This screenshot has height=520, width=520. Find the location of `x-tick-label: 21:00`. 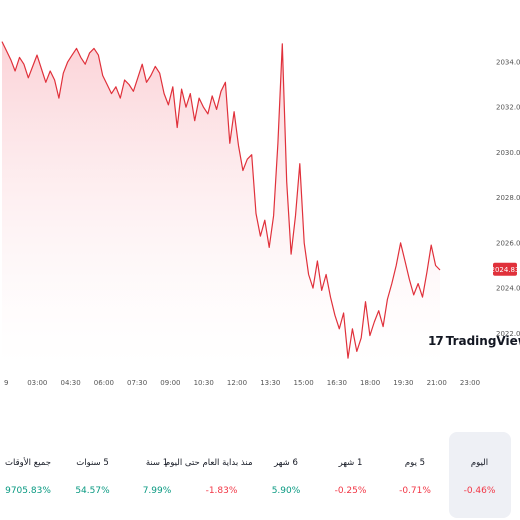

x-tick-label: 21:00 is located at coordinates (437, 383).